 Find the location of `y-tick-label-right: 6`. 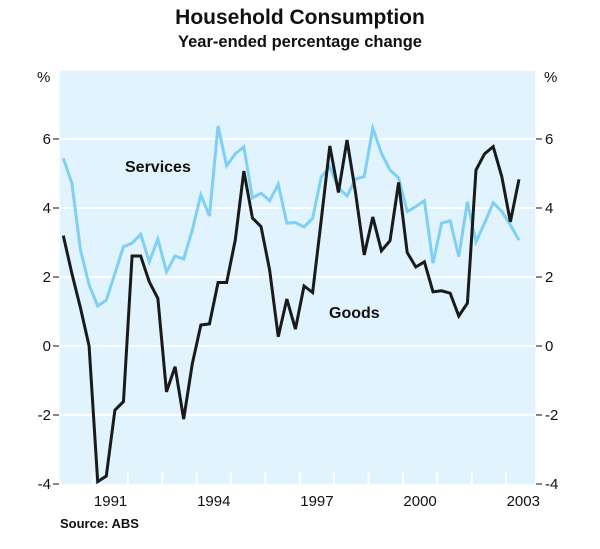

y-tick-label-right: 6 is located at coordinates (549, 139).